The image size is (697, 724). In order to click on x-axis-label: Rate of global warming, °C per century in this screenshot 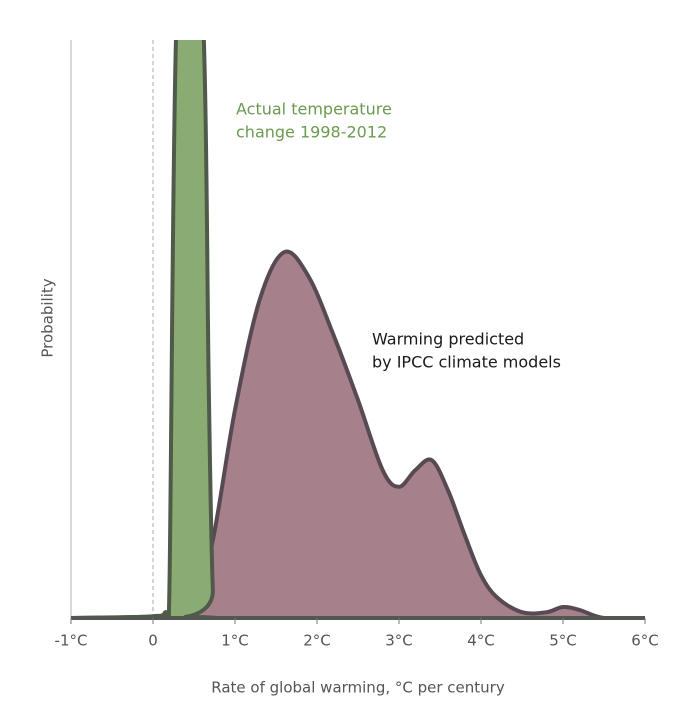, I will do `click(358, 688)`.